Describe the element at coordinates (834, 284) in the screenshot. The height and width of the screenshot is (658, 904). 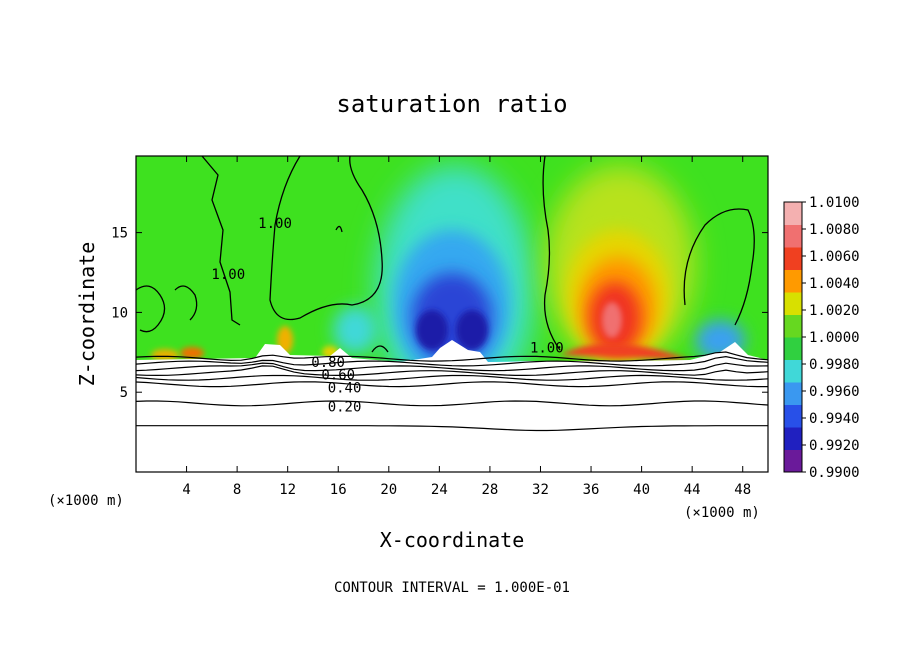
I see `colorbar-label: 1.0040` at that location.